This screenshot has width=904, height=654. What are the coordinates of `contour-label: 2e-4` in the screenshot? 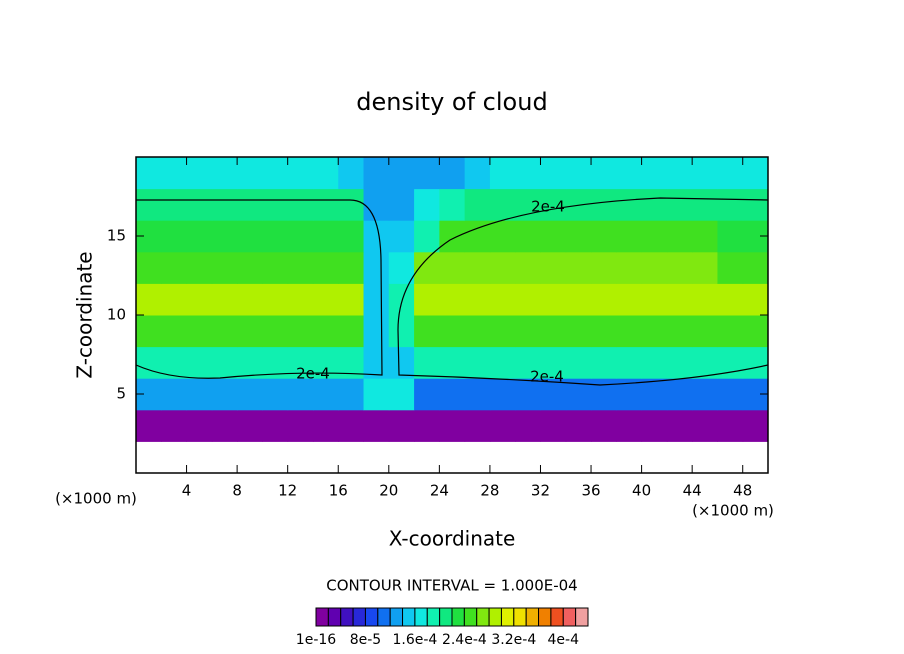 It's located at (548, 207).